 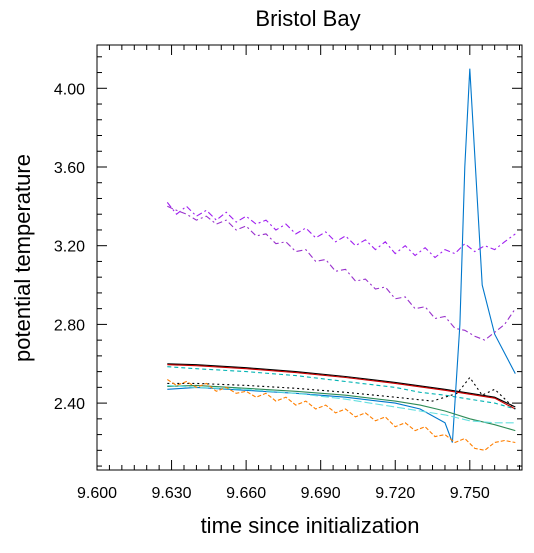 What do you see at coordinates (321, 493) in the screenshot?
I see `x-tick-label: 9.690` at bounding box center [321, 493].